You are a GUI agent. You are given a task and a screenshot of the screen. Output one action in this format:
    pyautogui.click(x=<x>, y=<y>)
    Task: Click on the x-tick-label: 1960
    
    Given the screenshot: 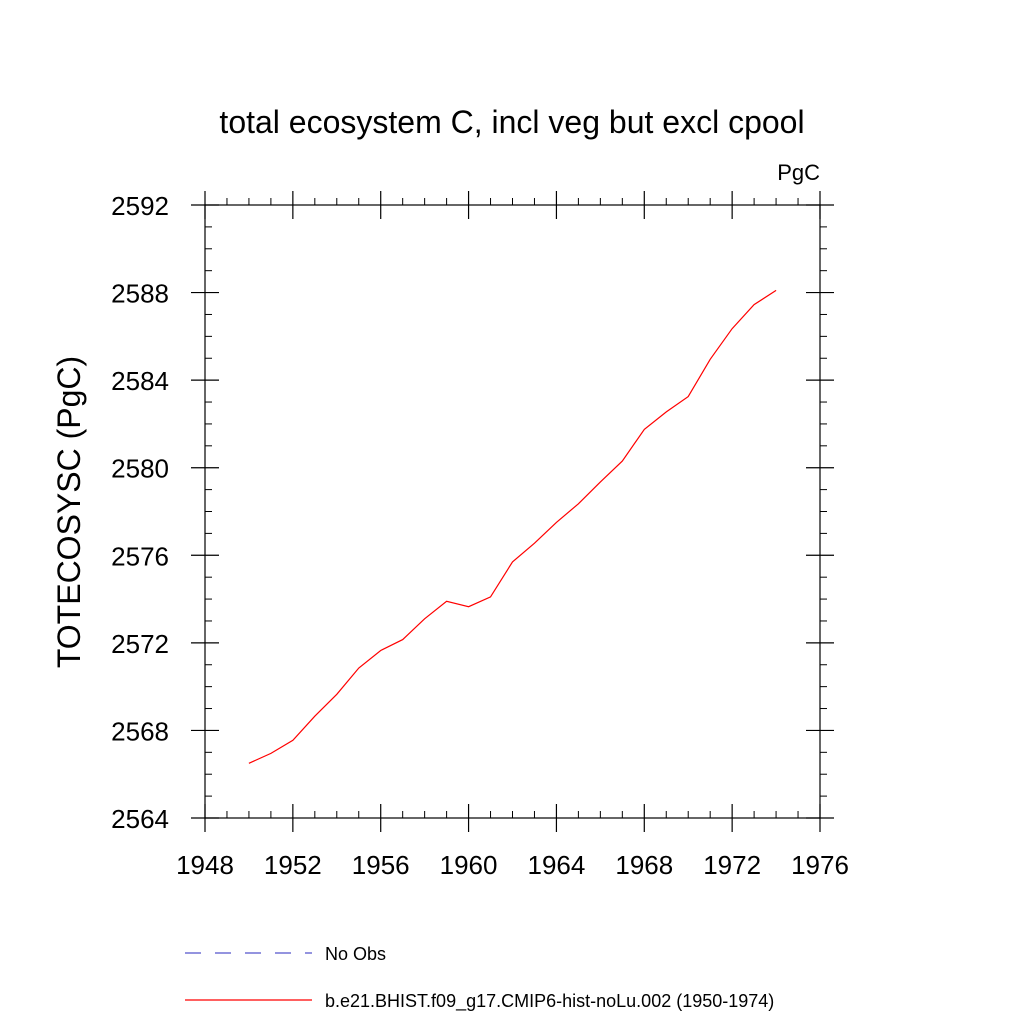 What is the action you would take?
    pyautogui.click(x=469, y=865)
    